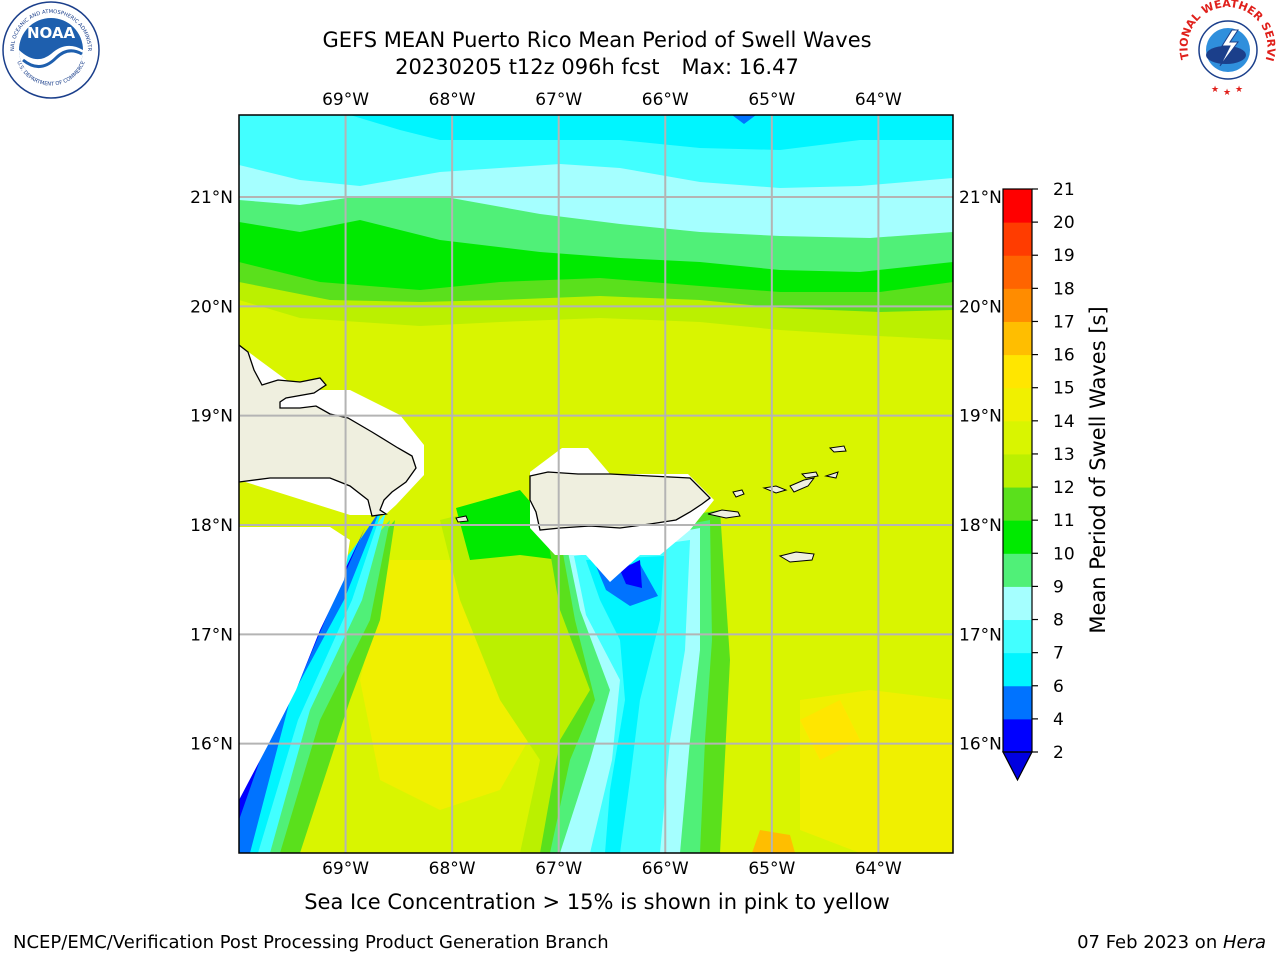 The image size is (1280, 960). I want to click on colorbar: 21 20 19 18 17 16 15 14 13 12 11 10 9 8 7 6 4 2, so click(1038, 481).